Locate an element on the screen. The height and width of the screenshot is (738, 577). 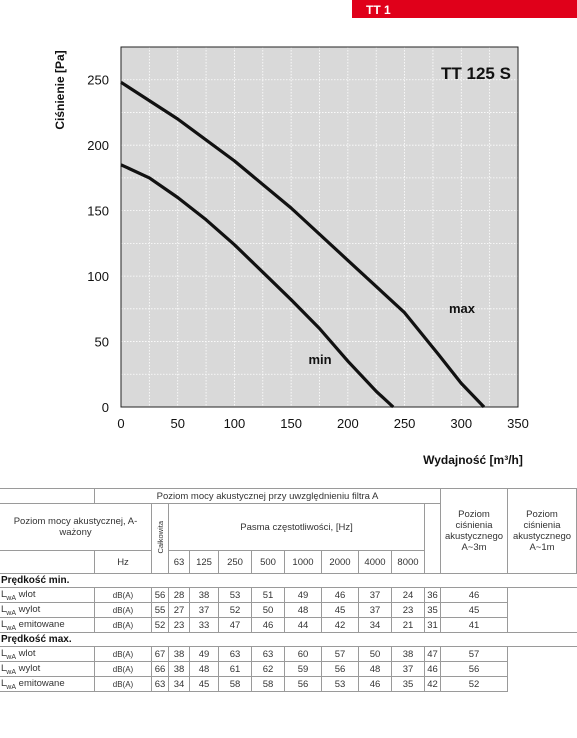
x-tick-label: 300 is located at coordinates (461, 423).